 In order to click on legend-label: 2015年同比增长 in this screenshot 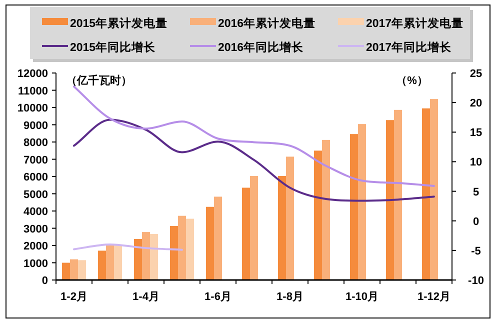, I will do `click(113, 47)`.